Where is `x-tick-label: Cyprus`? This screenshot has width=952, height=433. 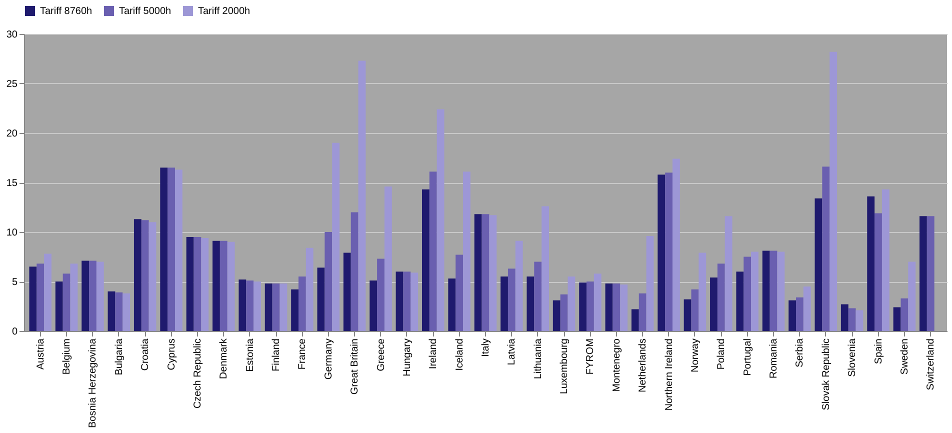
x-tick-label: Cyprus is located at coordinates (172, 354).